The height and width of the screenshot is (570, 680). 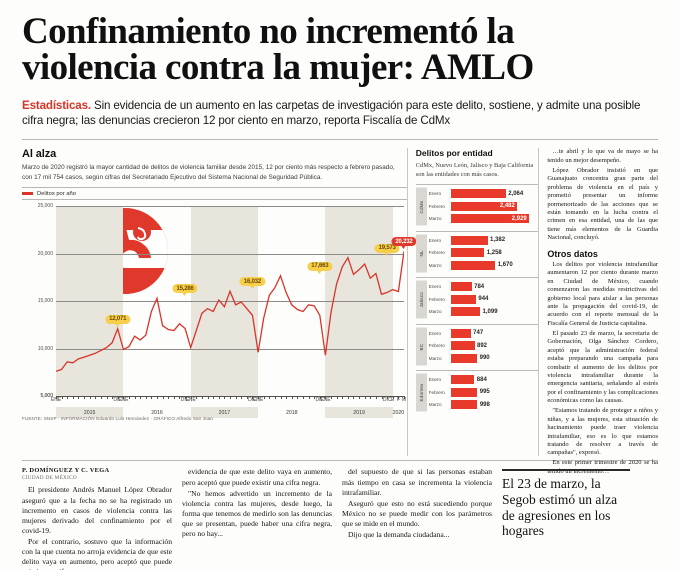 I want to click on chart-x-tick-label: ENE, so click(x=123, y=400).